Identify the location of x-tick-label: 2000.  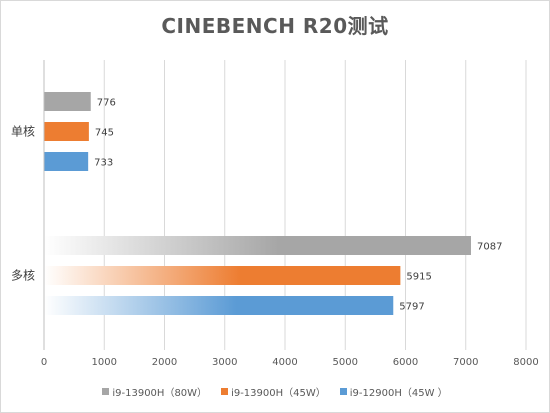
(164, 362).